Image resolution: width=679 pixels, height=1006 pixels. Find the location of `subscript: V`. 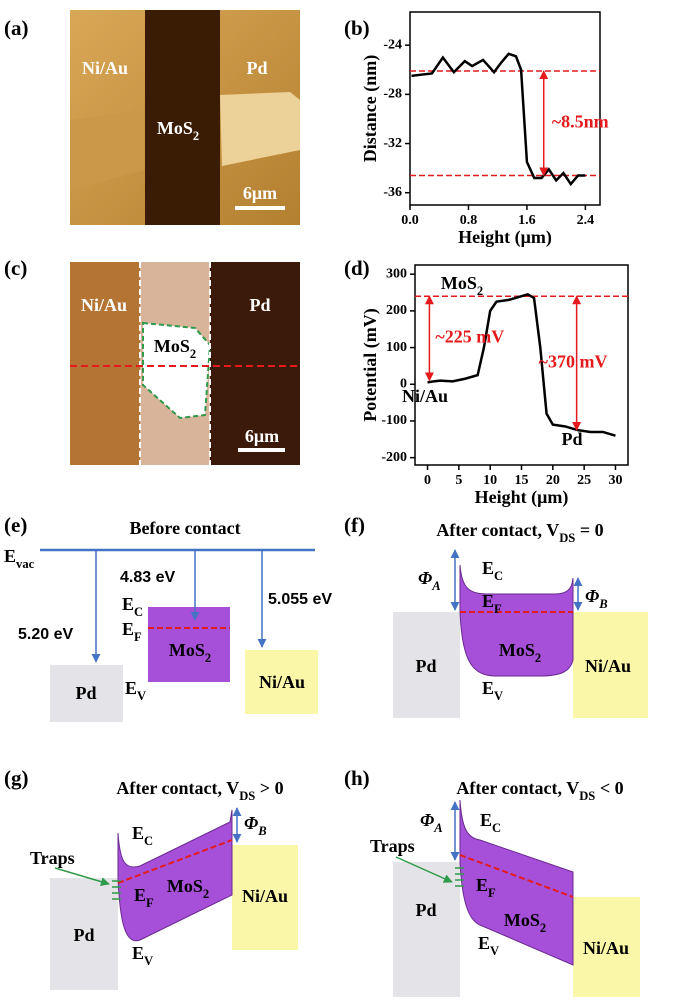

subscript: V is located at coordinates (141, 696).